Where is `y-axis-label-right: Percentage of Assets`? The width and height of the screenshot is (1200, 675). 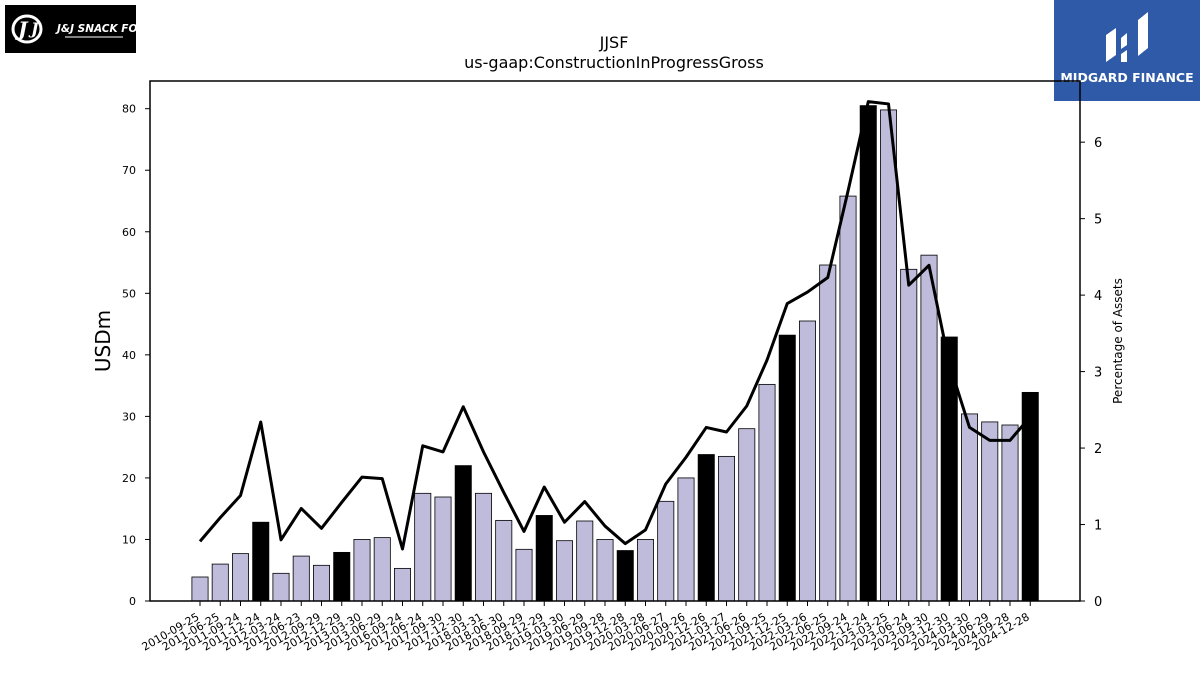
y-axis-label-right: Percentage of Assets is located at coordinates (1118, 341).